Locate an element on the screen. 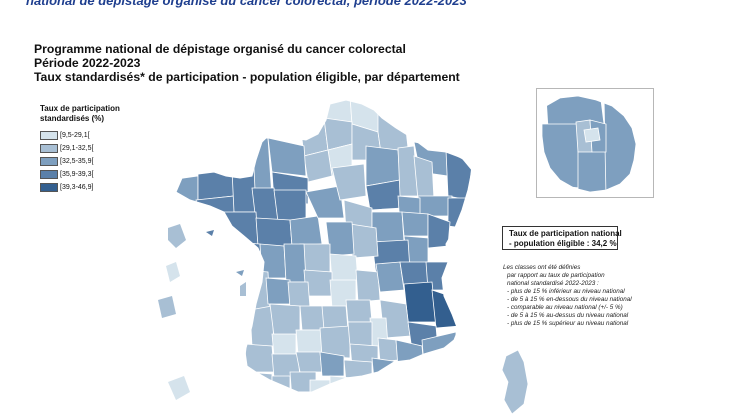 This screenshot has width=736, height=414. legend-item: [32,5-35,9[ is located at coordinates (85, 161).